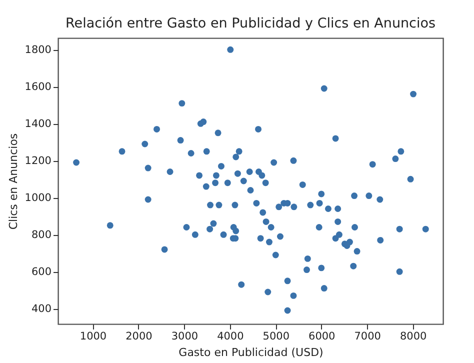 This screenshot has height=363, width=474. What do you see at coordinates (230, 336) in the screenshot?
I see `x-tick-label: 4000` at bounding box center [230, 336].